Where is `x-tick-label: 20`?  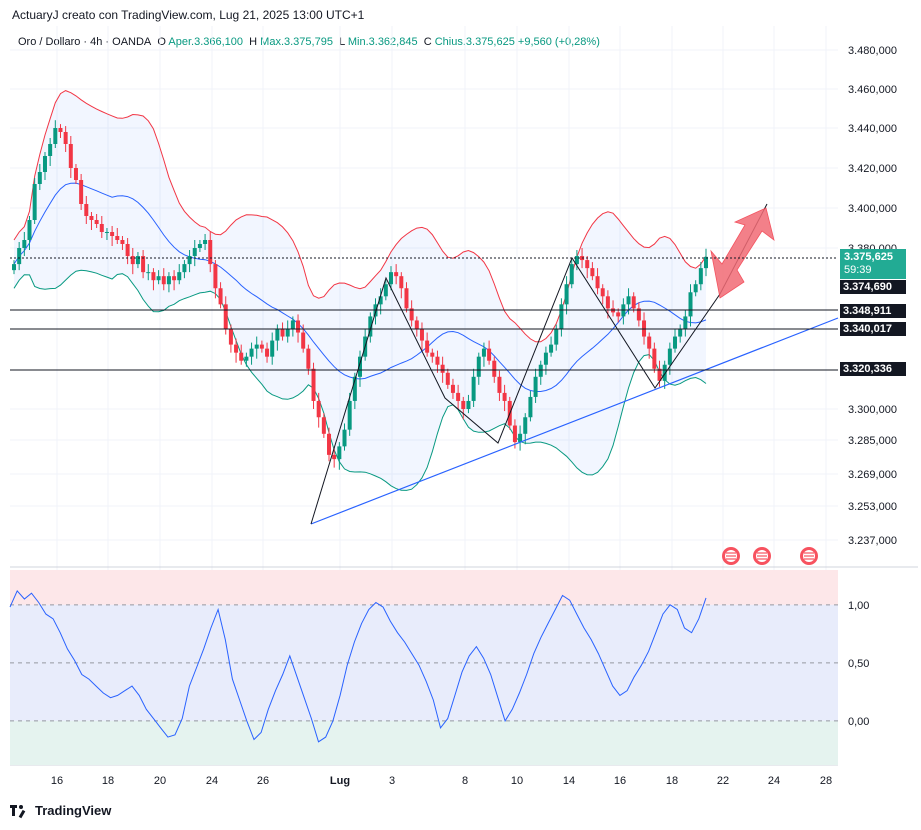
x-tick-label: 20 is located at coordinates (160, 781).